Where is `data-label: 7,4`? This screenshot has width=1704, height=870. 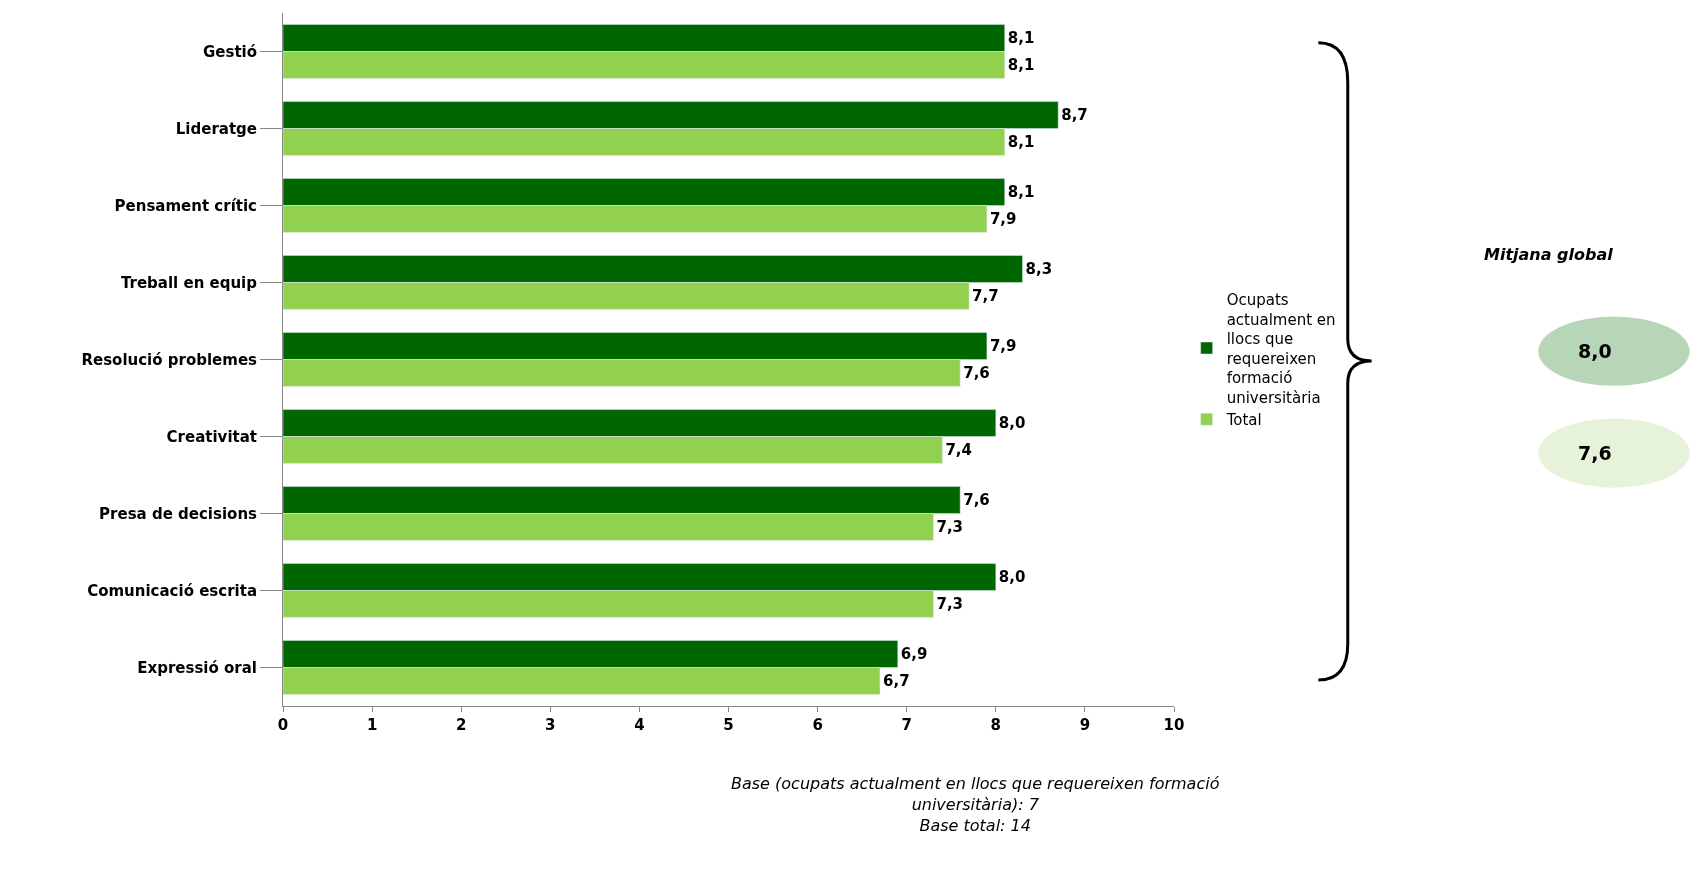 data-label: 7,4 is located at coordinates (958, 449).